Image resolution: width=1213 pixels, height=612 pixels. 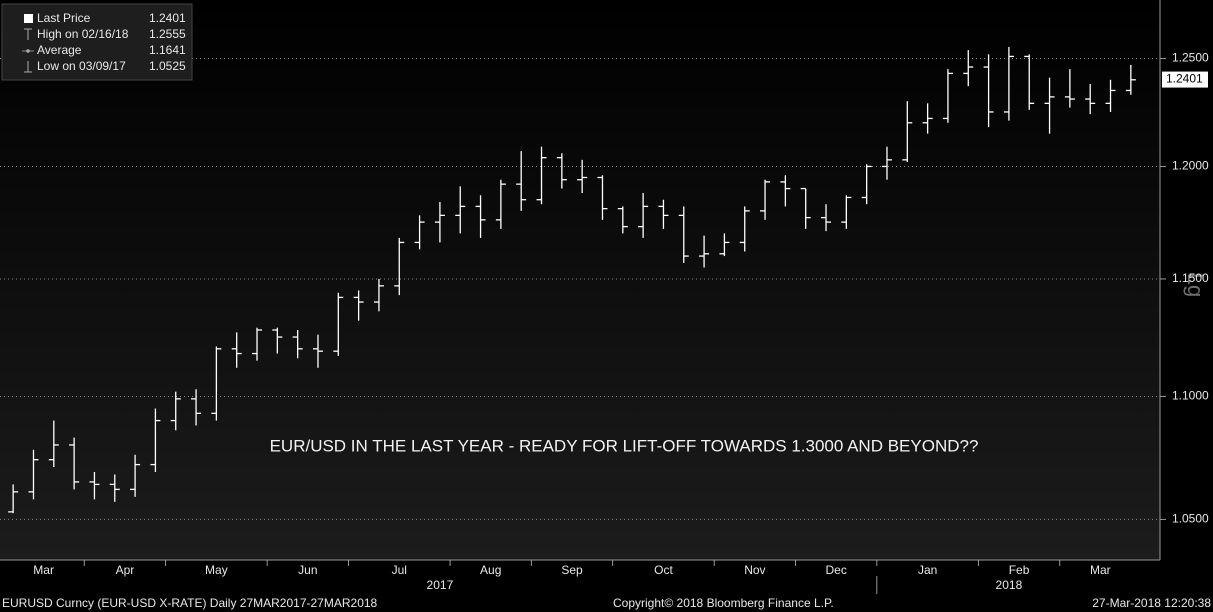 What do you see at coordinates (125, 570) in the screenshot?
I see `x-tick-label: Apr` at bounding box center [125, 570].